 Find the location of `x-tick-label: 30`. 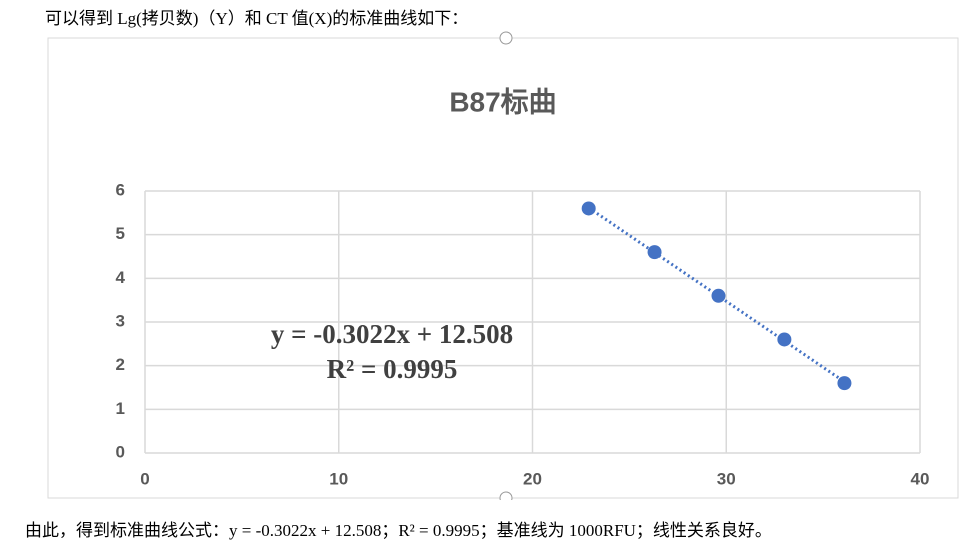

x-tick-label: 30 is located at coordinates (726, 478).